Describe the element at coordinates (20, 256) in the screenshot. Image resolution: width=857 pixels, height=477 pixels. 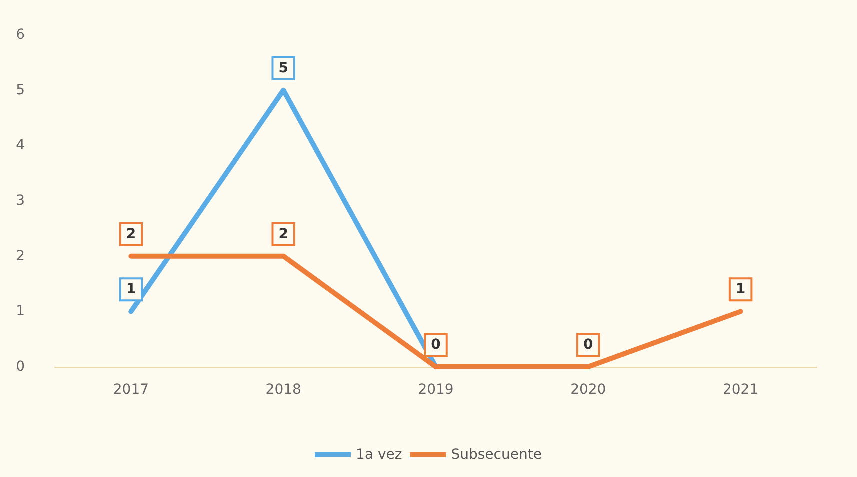
I see `y-tick-label: 2` at that location.